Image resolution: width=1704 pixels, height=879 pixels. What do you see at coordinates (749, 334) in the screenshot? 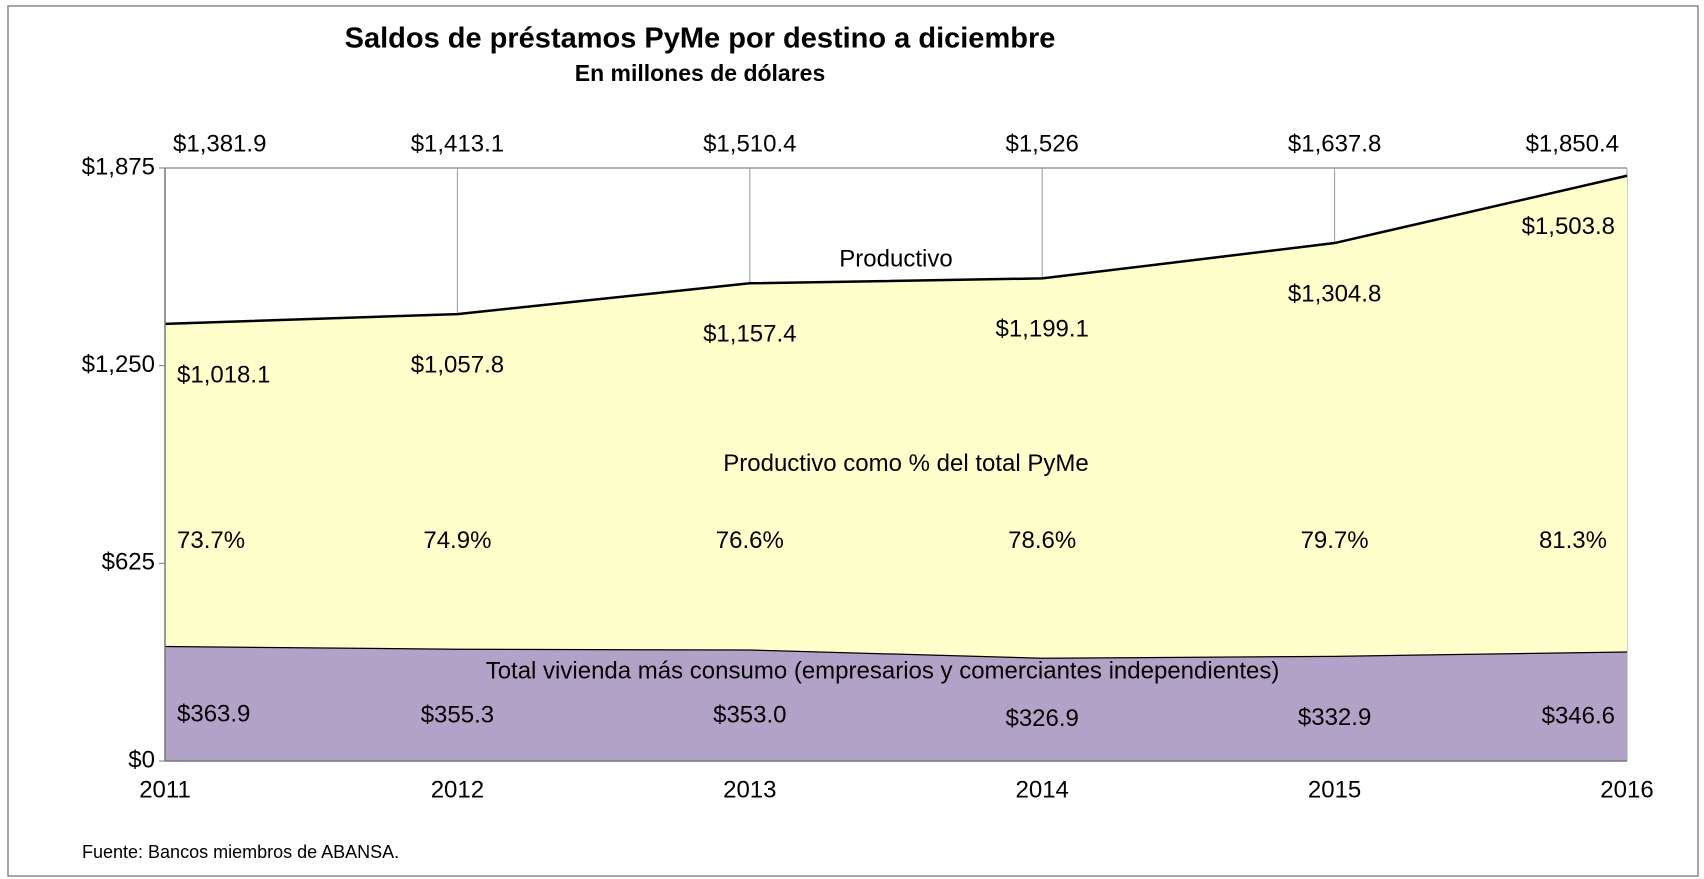
I see `data-label: $1,157.4` at bounding box center [749, 334].